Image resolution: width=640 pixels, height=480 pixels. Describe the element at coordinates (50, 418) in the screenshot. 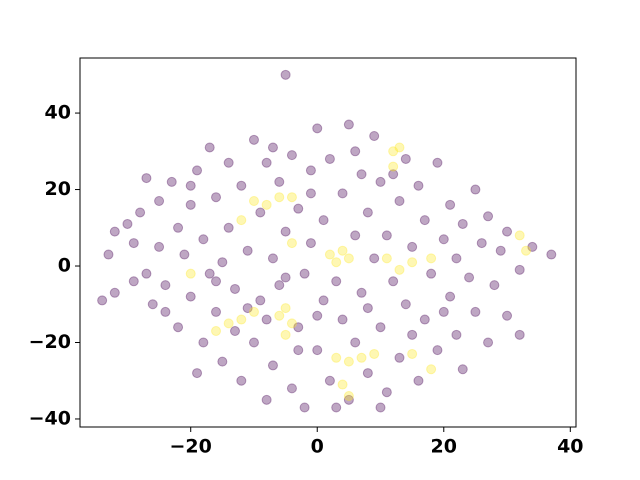

I see `y-tick-label: −40` at that location.